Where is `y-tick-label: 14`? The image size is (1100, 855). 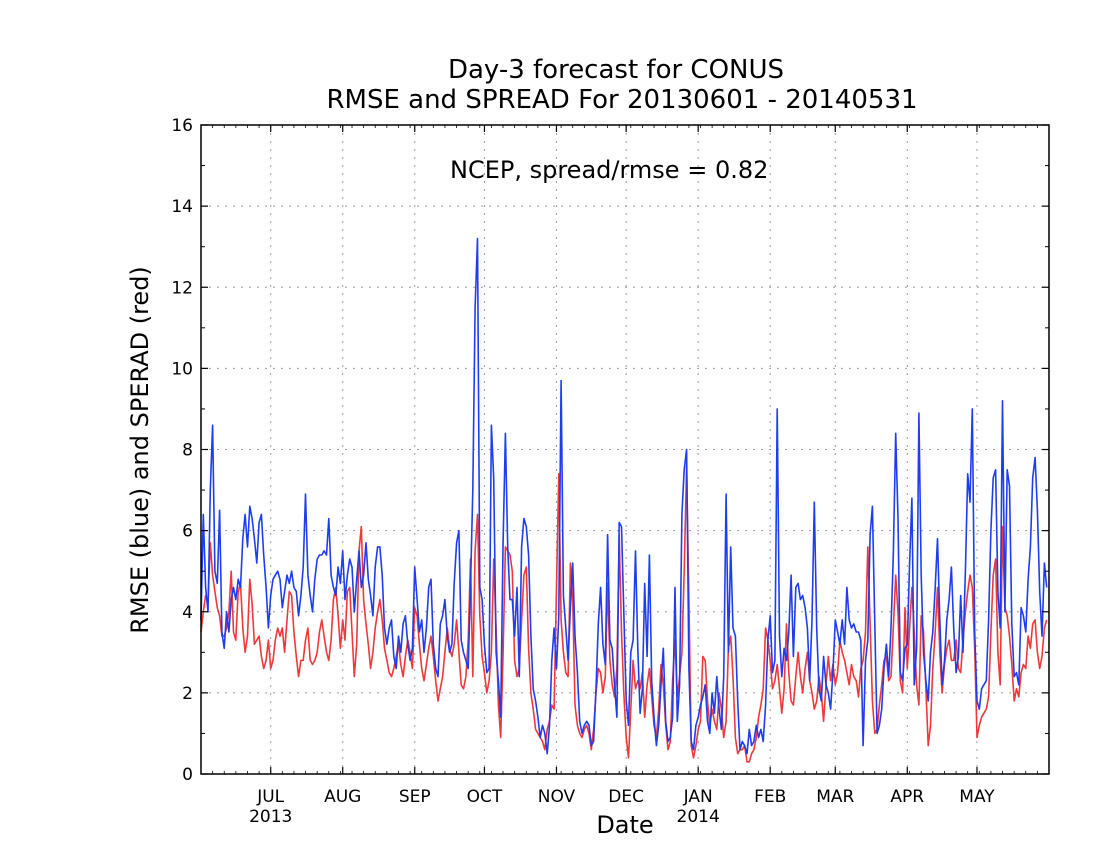 y-tick-label: 14 is located at coordinates (182, 207).